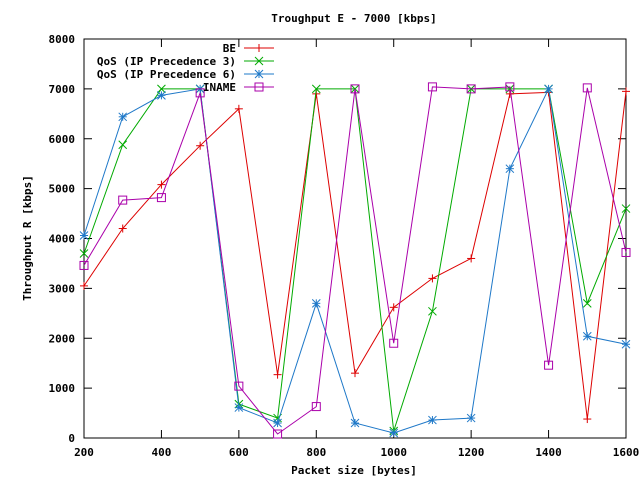 The height and width of the screenshot is (480, 640). Describe the element at coordinates (471, 452) in the screenshot. I see `x-tick-label: 1200` at that location.